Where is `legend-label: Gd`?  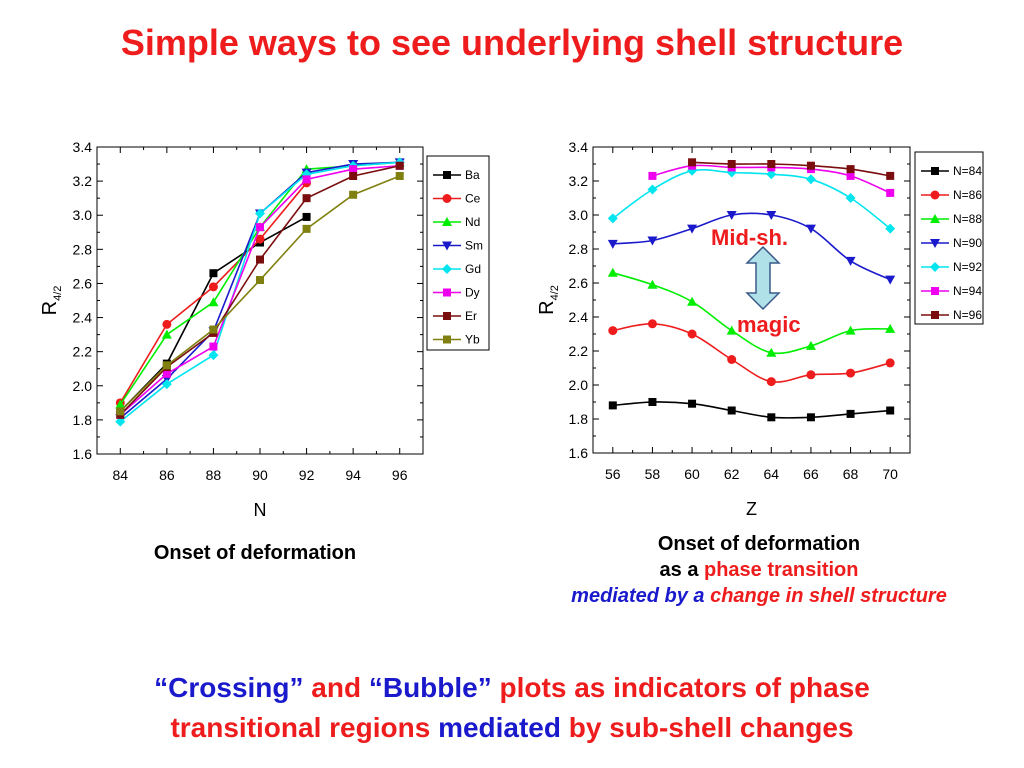
legend-label: Gd is located at coordinates (473, 269).